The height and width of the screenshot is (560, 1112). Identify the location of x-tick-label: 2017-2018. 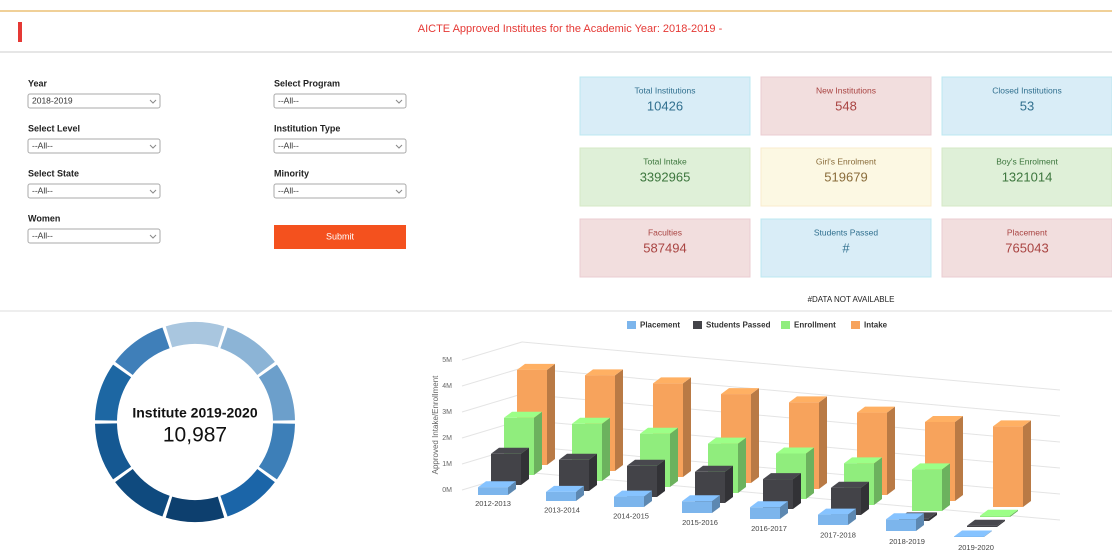
(838, 534).